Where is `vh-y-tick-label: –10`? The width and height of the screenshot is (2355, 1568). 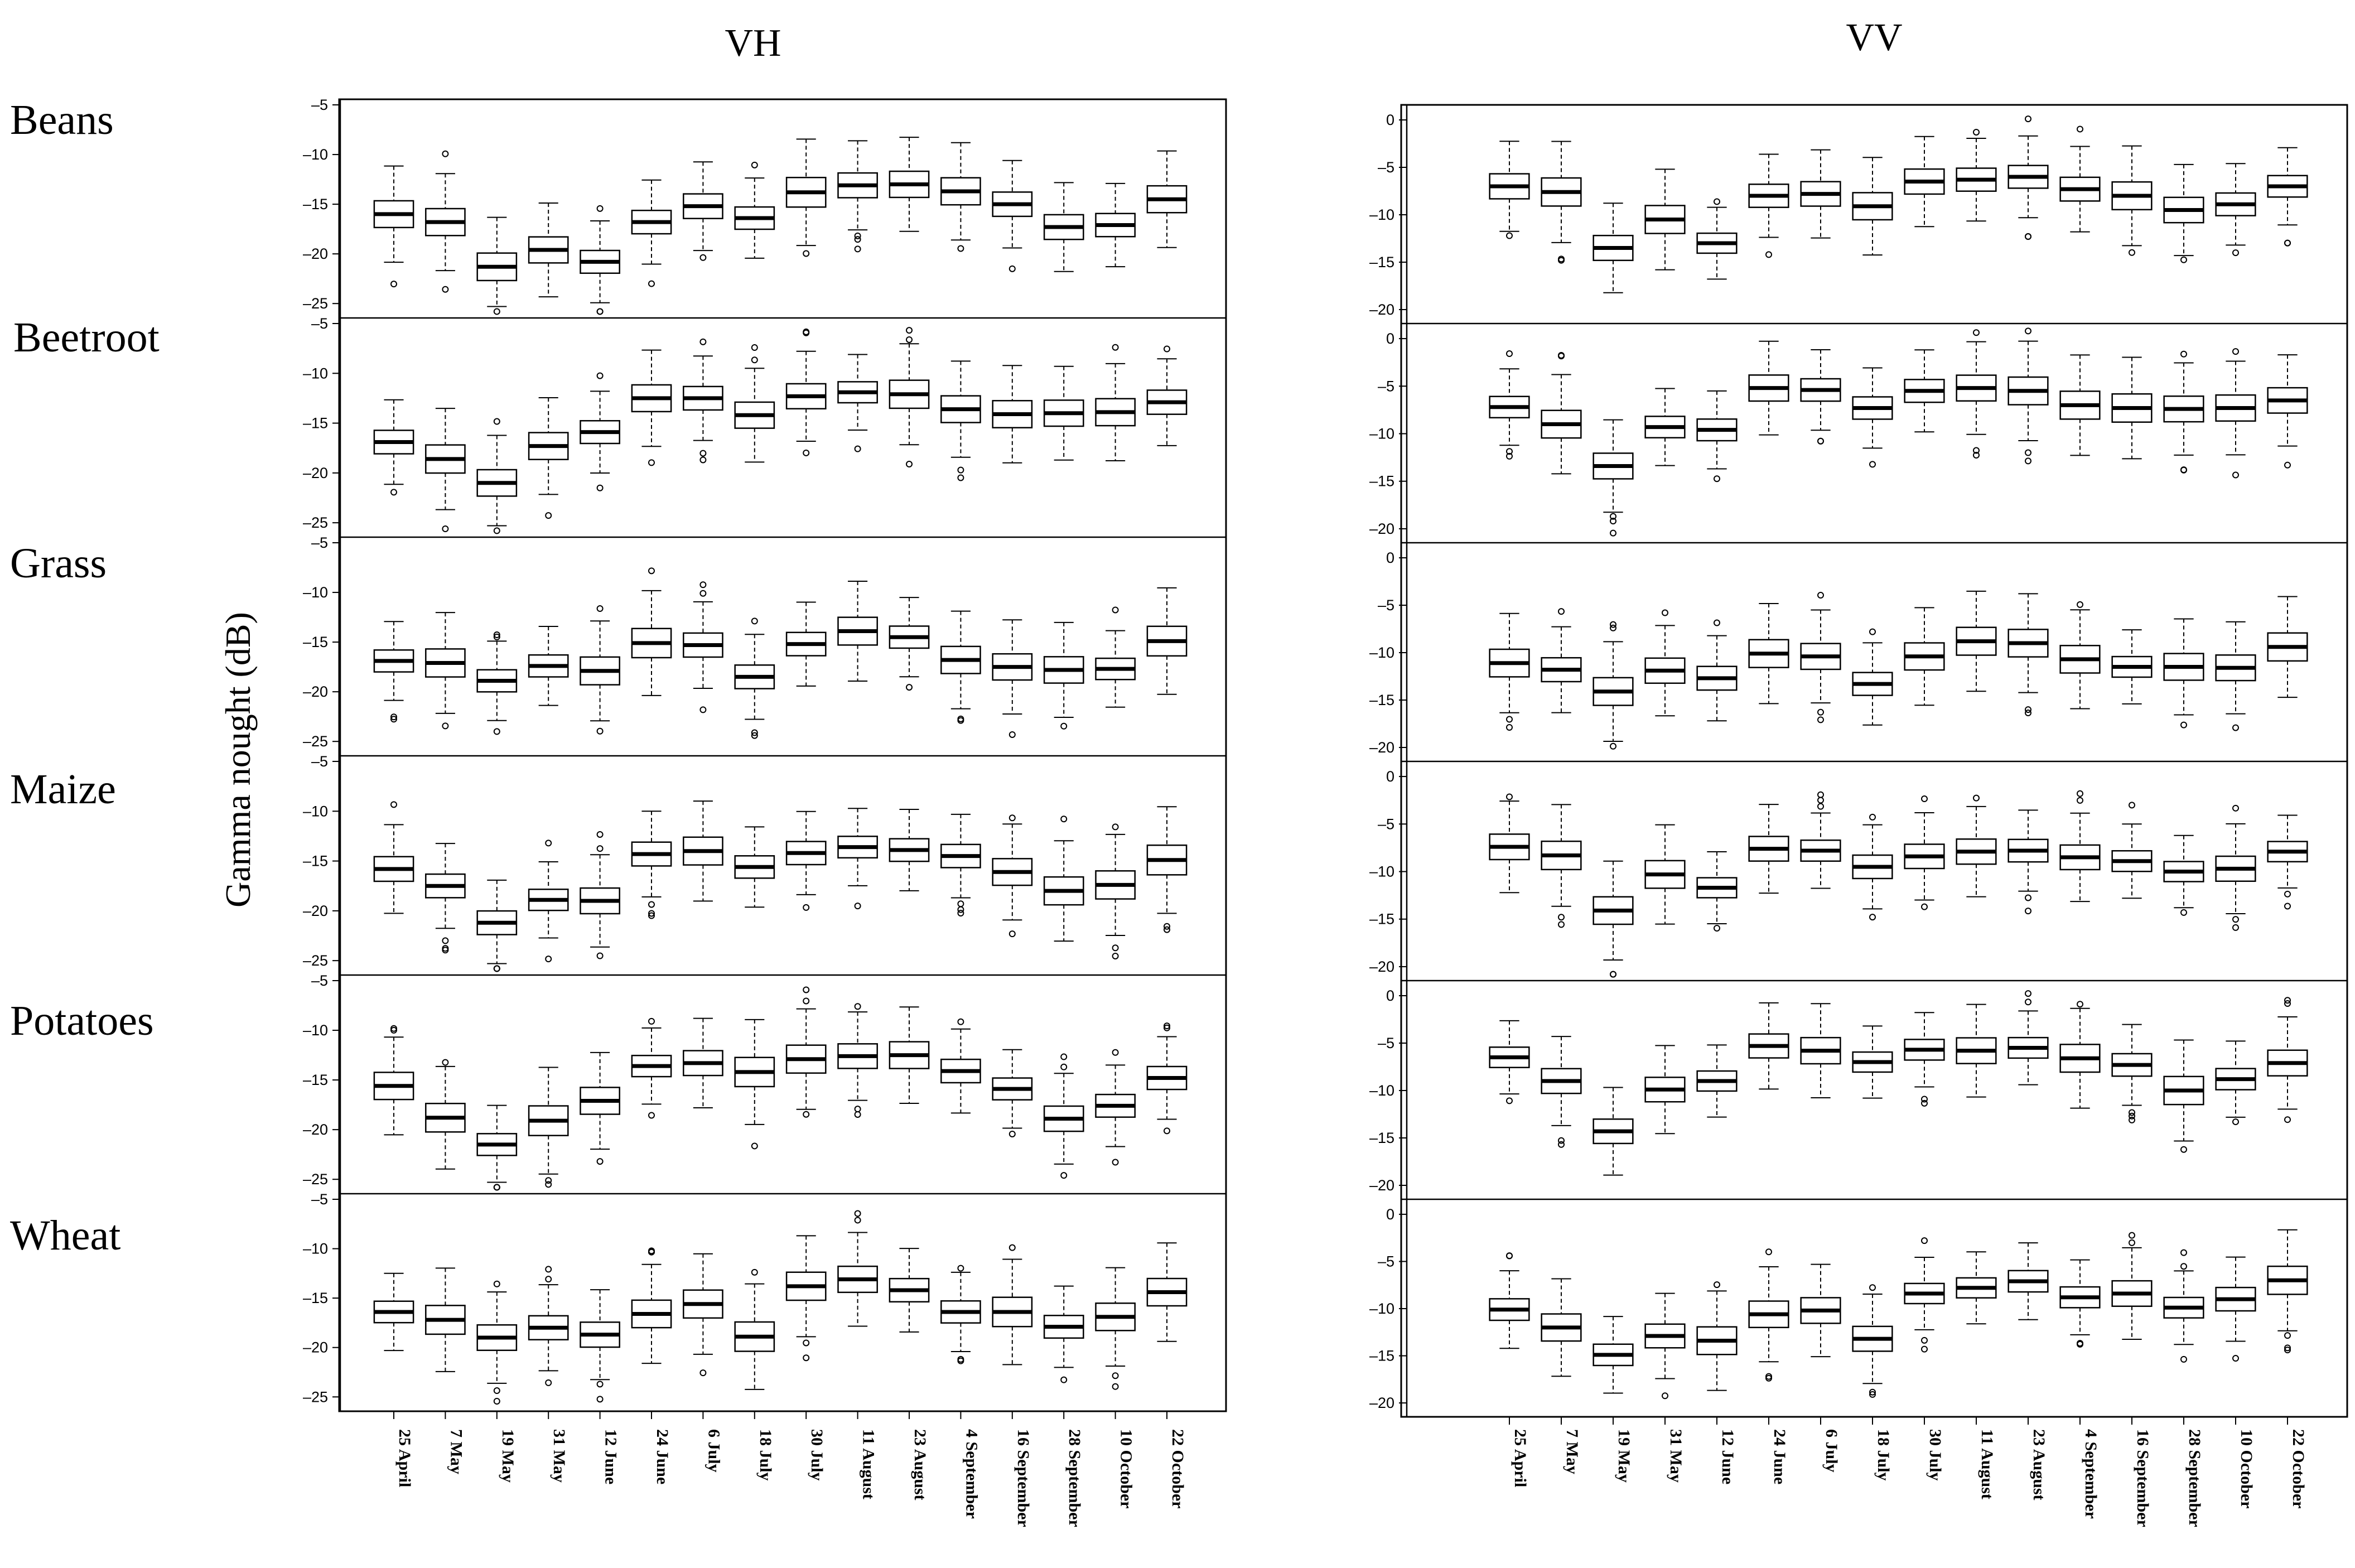
vh-y-tick-label: –10 is located at coordinates (315, 1249).